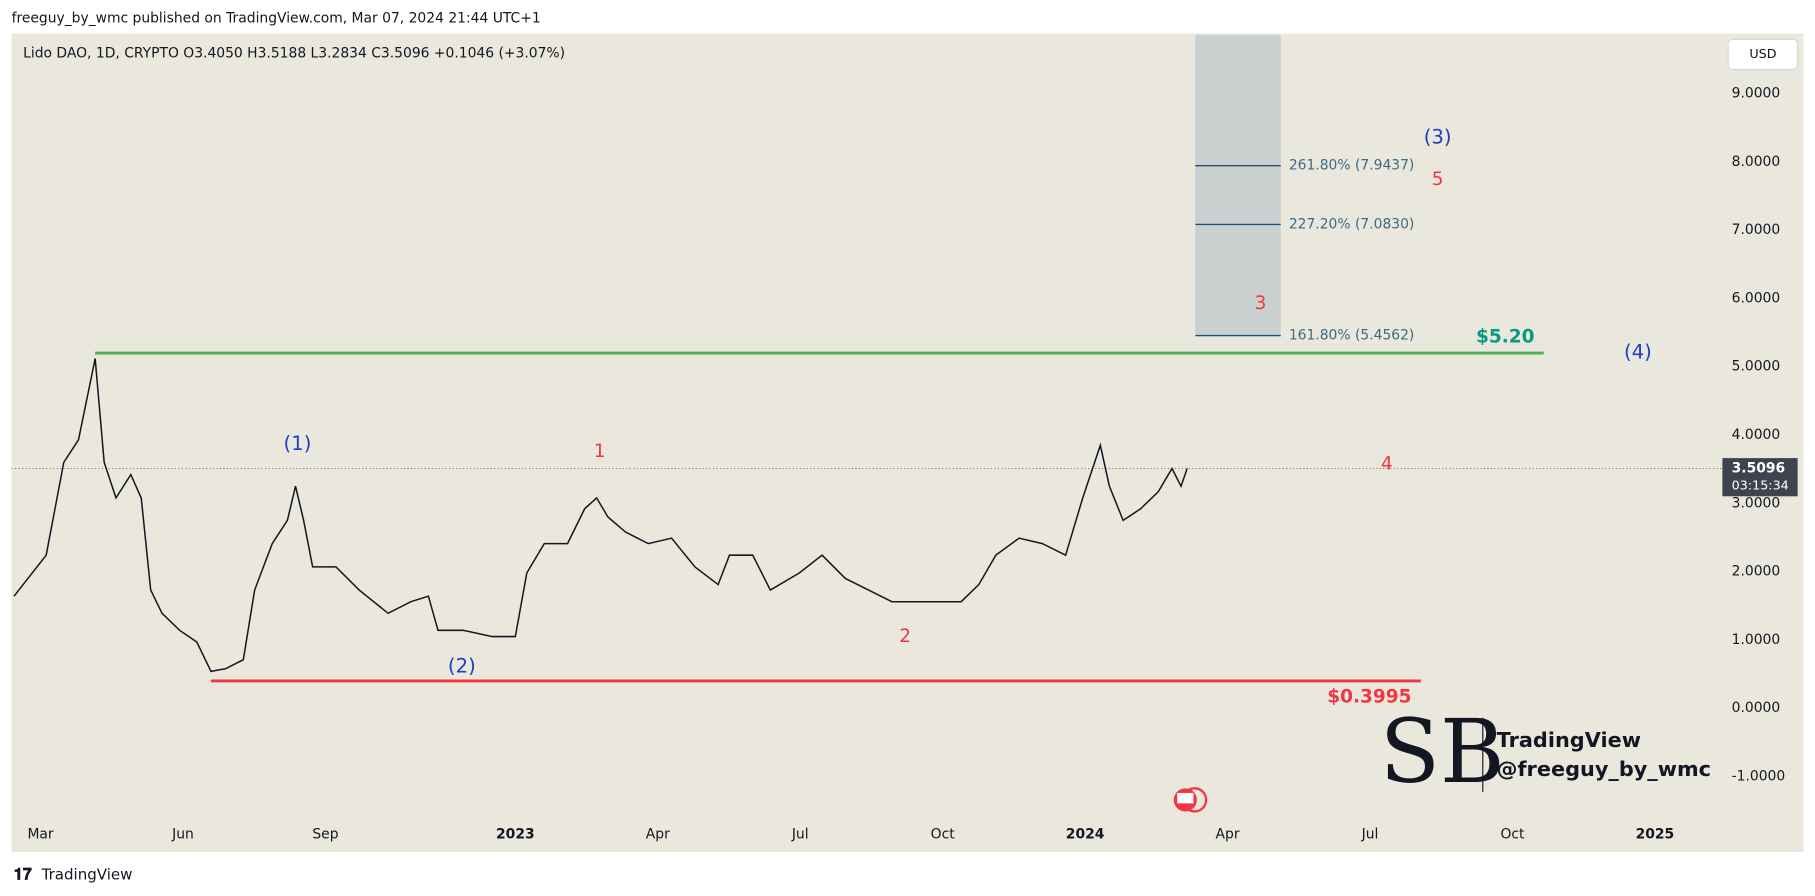 The height and width of the screenshot is (896, 1815). Describe the element at coordinates (1438, 136) in the screenshot. I see `wave-label: (3)` at that location.